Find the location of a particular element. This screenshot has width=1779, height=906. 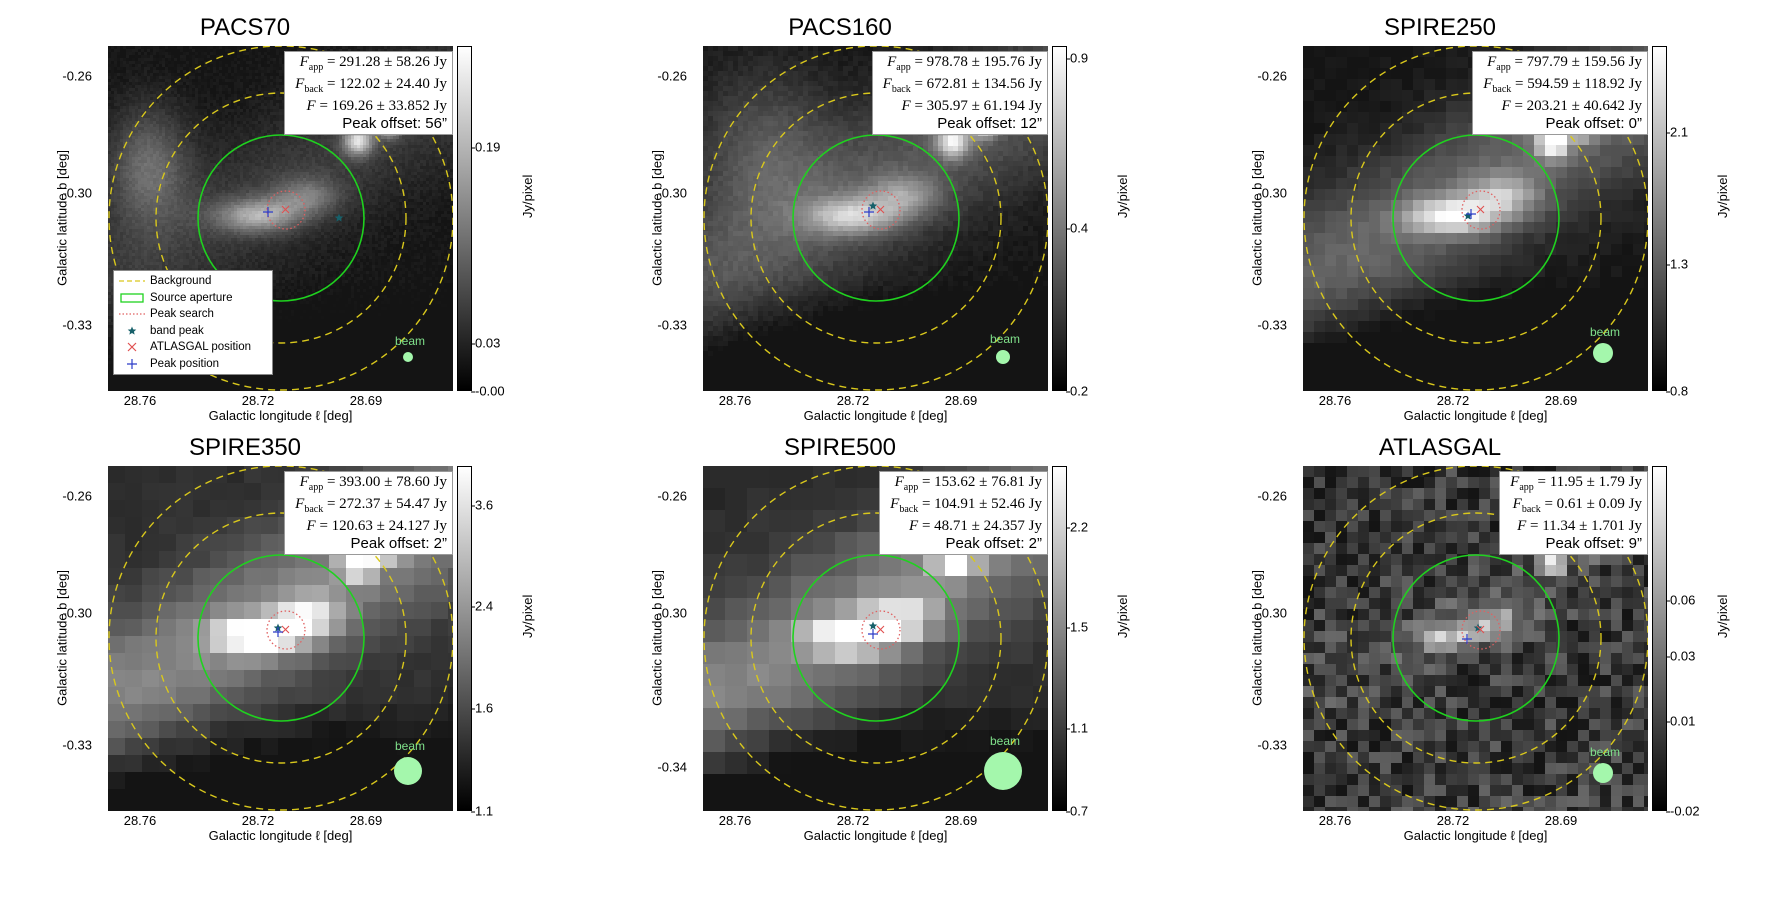

colorbar-tick-label: 1.1 is located at coordinates (481, 811).